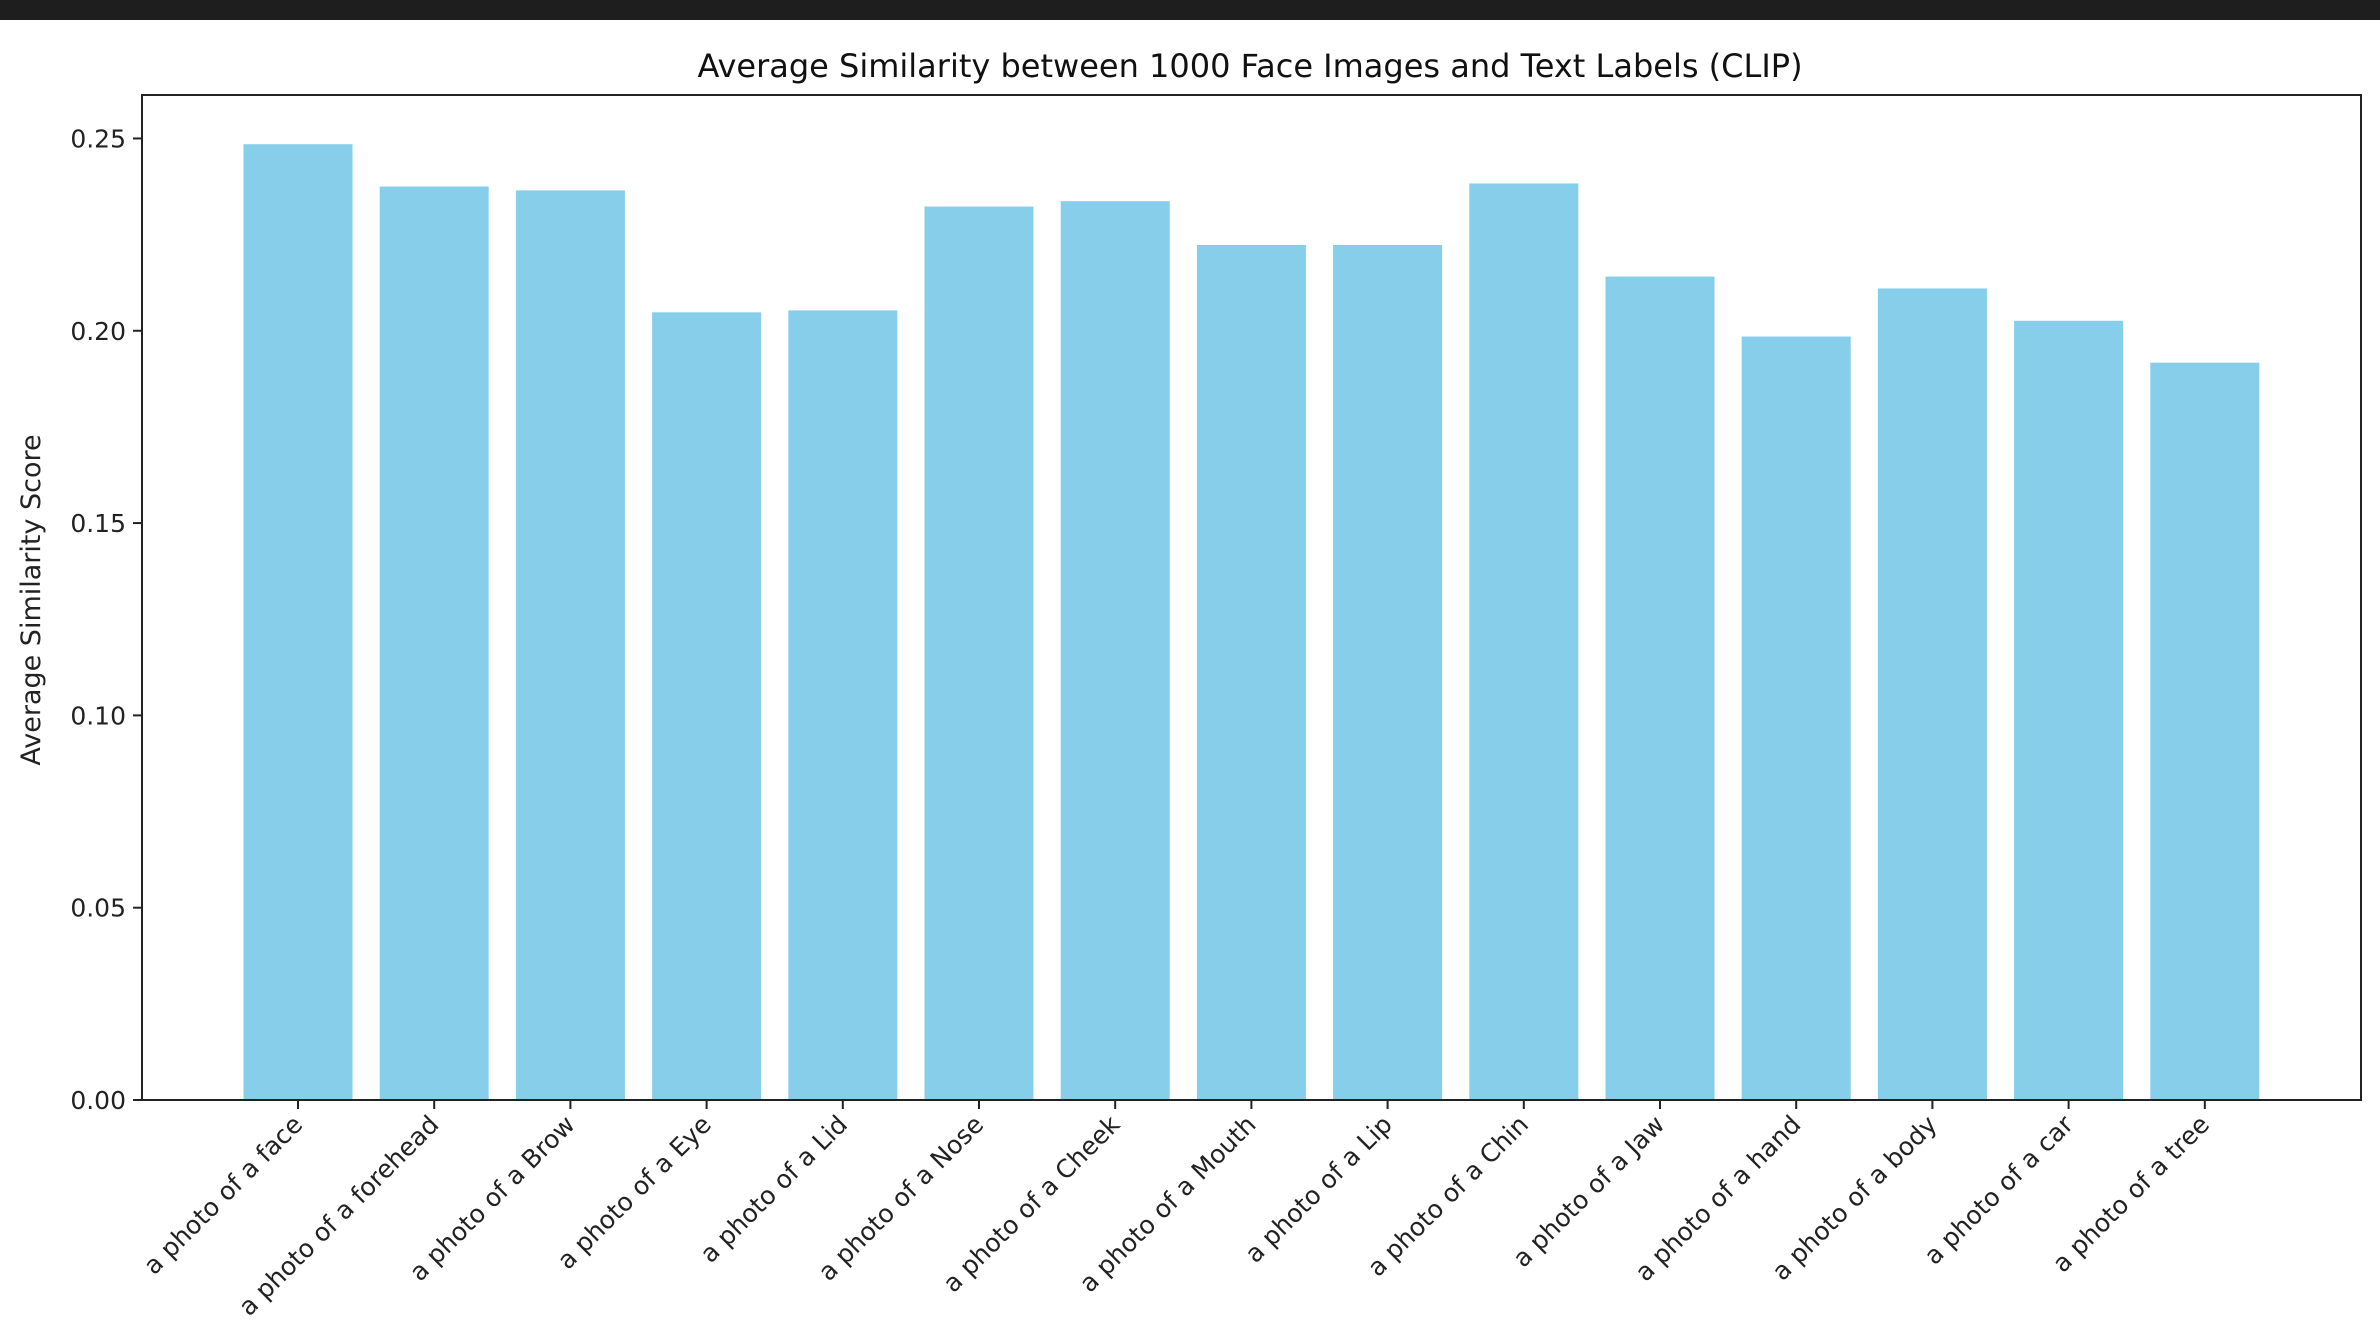  Describe the element at coordinates (98, 1100) in the screenshot. I see `y-tick-label: 0.00` at that location.